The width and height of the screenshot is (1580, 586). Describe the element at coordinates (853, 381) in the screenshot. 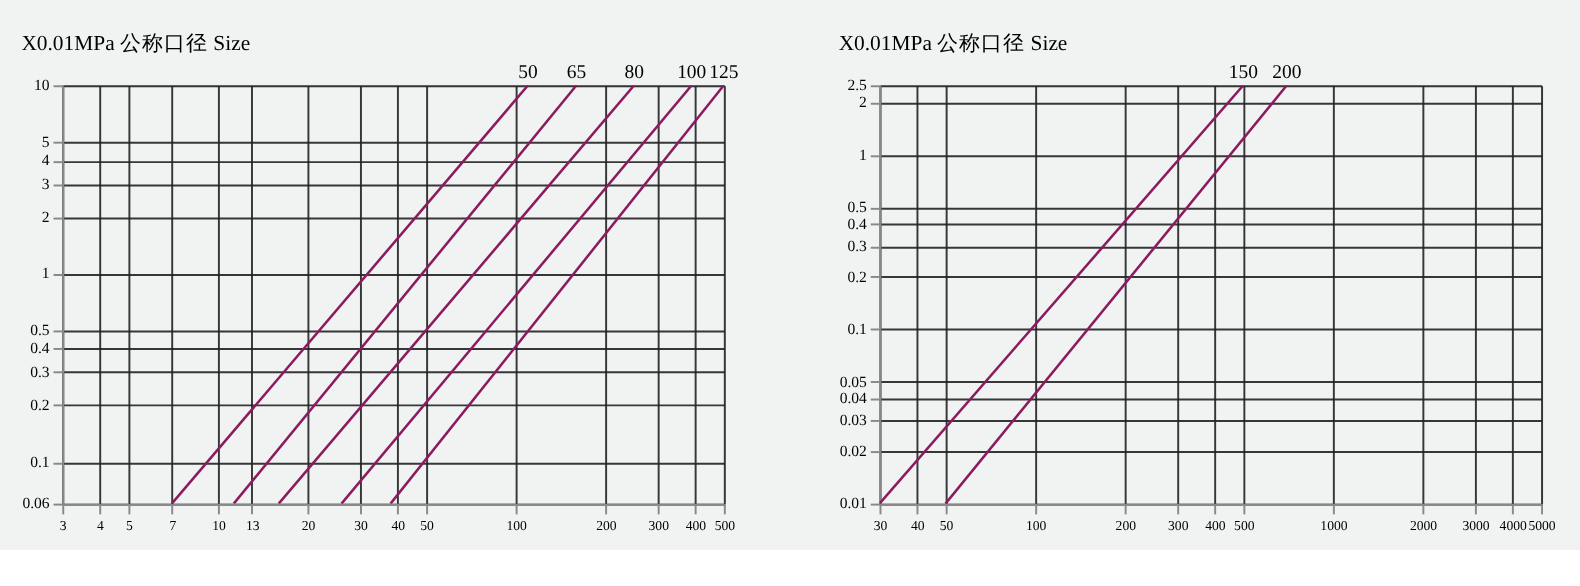

I see `y-tick-label: 0.05` at that location.